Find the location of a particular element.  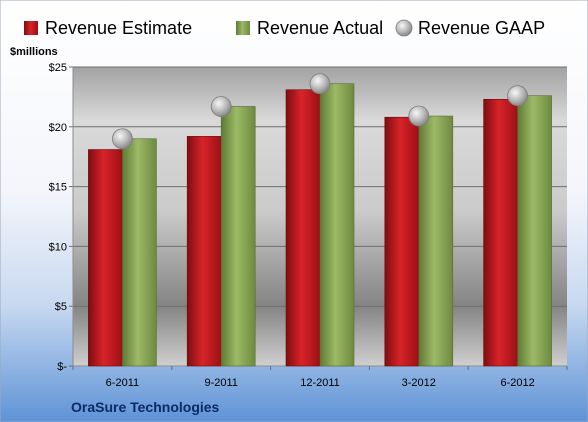

marker-revenue-gaap-6-2012 is located at coordinates (517, 96).